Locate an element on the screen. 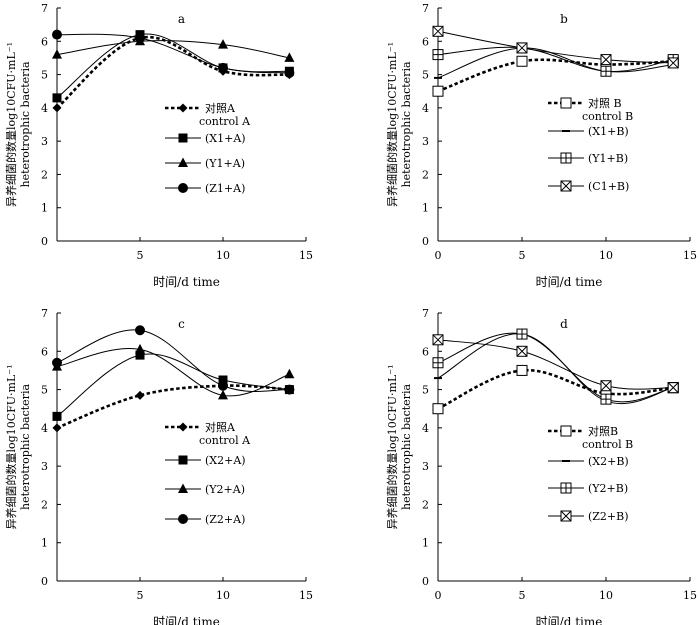 This screenshot has height=625, width=700. panel-title: c is located at coordinates (181, 324).